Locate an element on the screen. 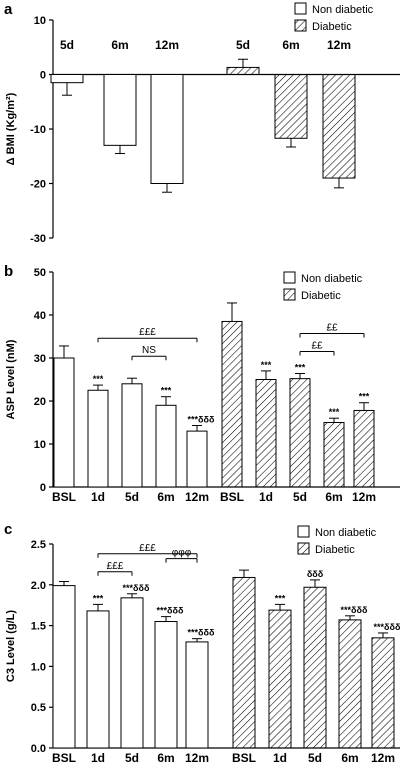  panel-b-bar-open-5d is located at coordinates (132, 435).